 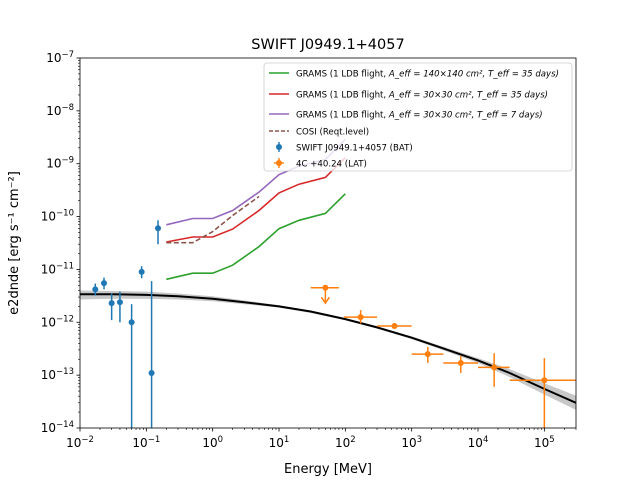 What do you see at coordinates (345, 442) in the screenshot?
I see `x-tick-label: 10²` at bounding box center [345, 442].